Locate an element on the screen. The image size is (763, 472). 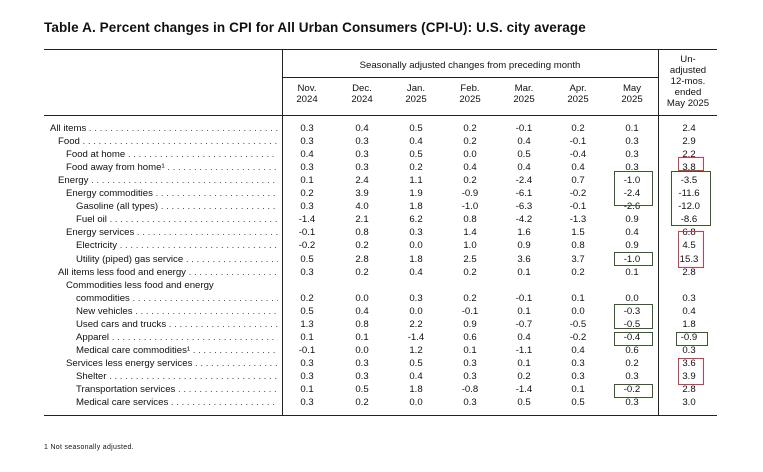
cell-monthly-change: 0.8 is located at coordinates (578, 246).